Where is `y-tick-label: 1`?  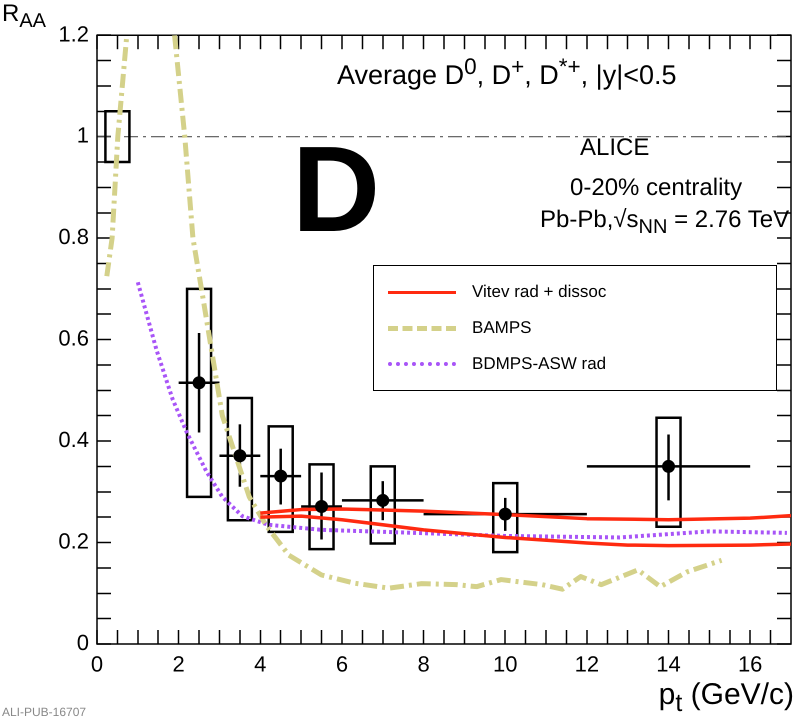 y-tick-label: 1 is located at coordinates (82, 135).